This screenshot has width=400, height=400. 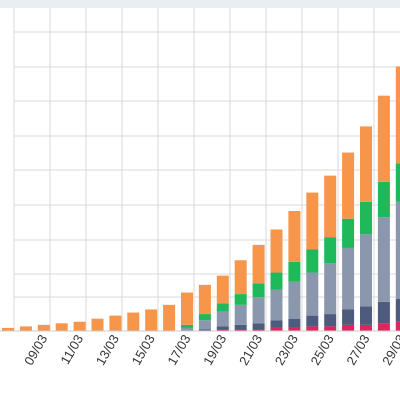 I want to click on x-tick-label: 21/03, so click(x=250, y=350).